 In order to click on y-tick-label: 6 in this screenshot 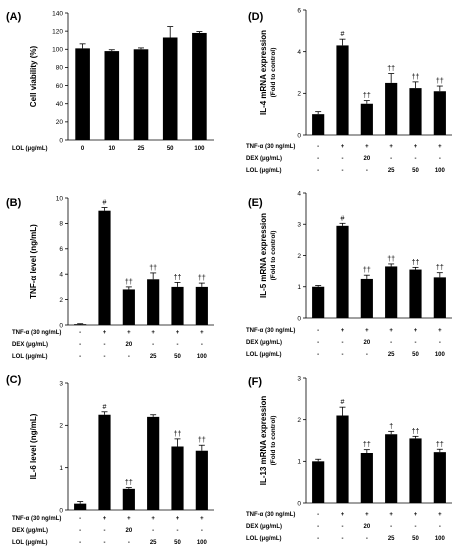, I will do `click(299, 10)`.